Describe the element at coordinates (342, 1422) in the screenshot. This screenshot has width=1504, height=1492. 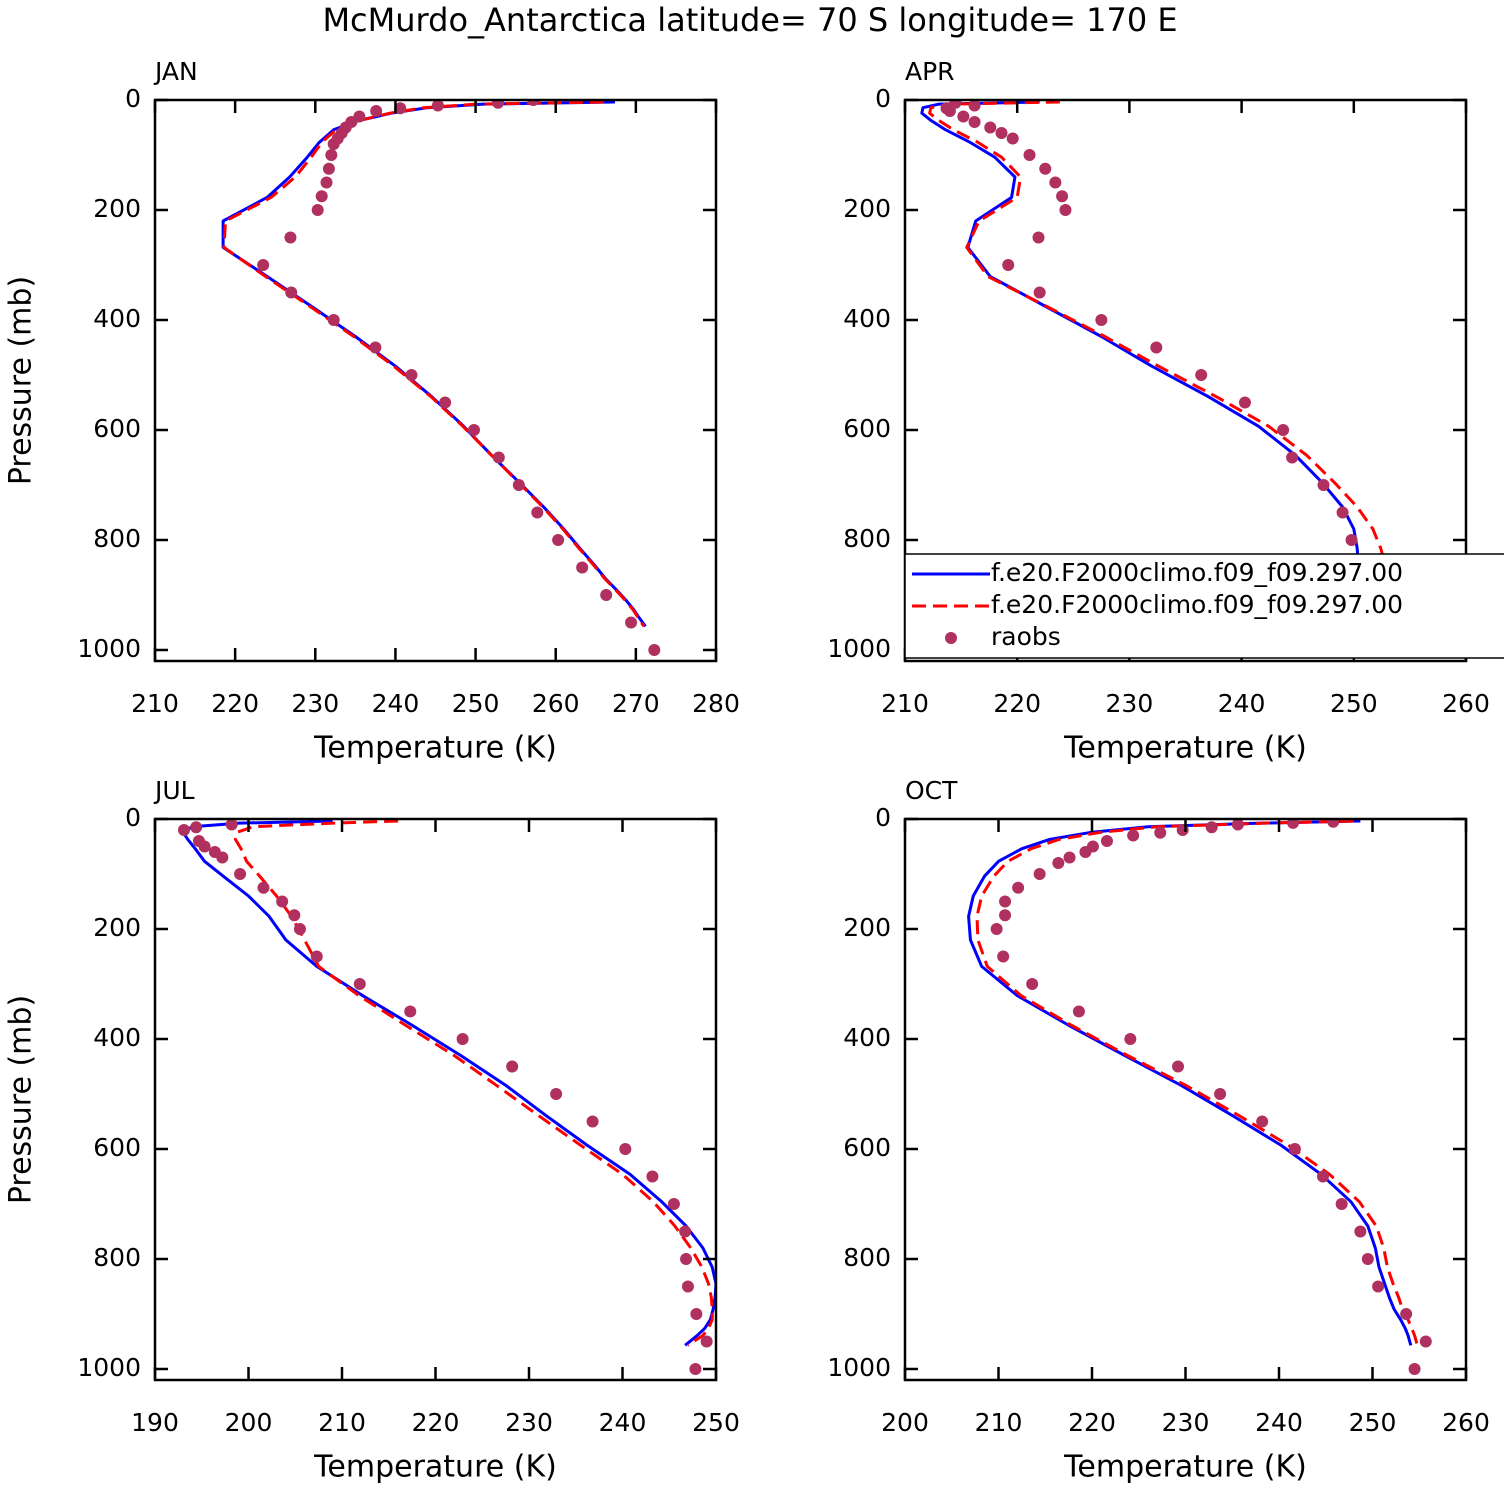
I see `x-tick-label: 210` at that location.